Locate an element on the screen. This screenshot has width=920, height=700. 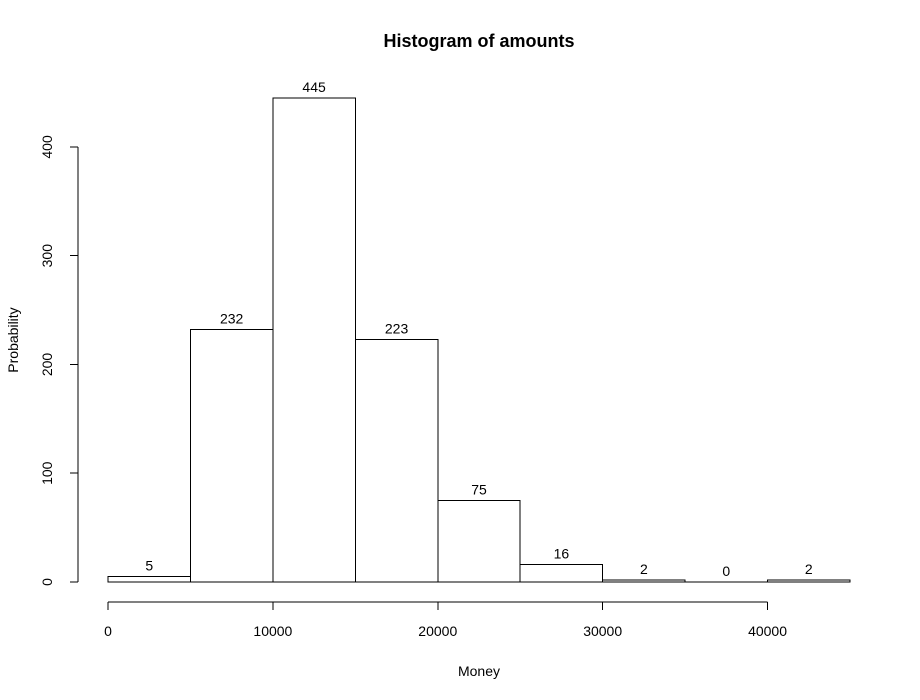
y-axis-label: Probability is located at coordinates (13, 339).